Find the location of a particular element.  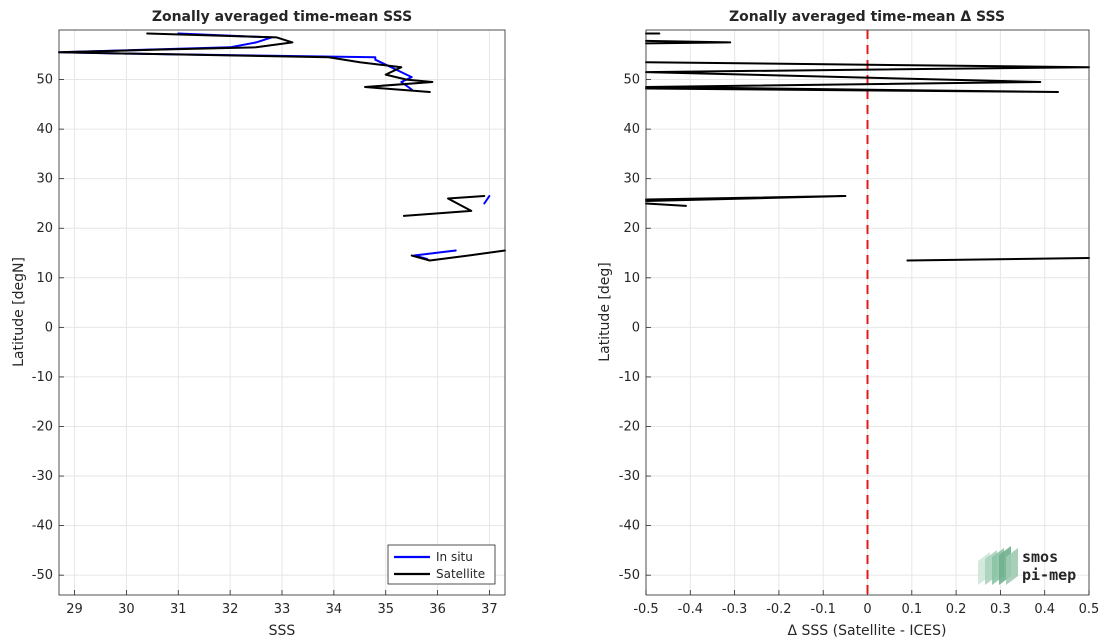

left-y-tick-label: 0 is located at coordinates (49, 327).